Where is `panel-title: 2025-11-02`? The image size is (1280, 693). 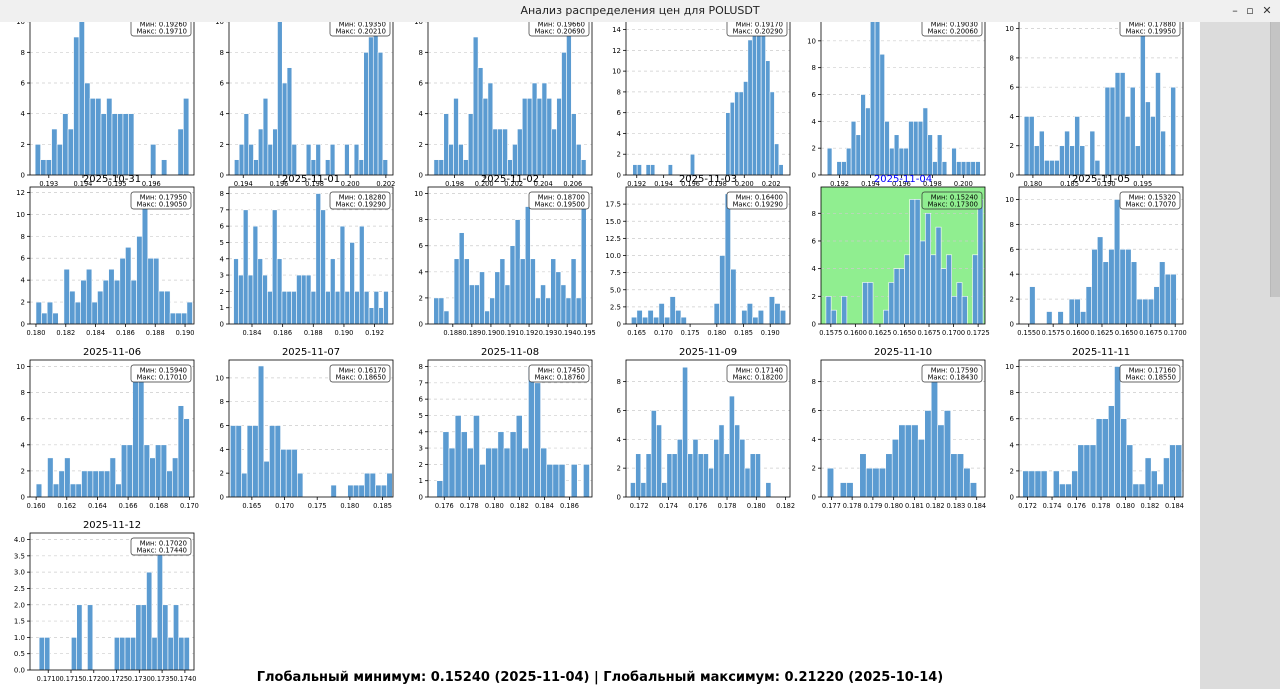 panel-title: 2025-11-02 is located at coordinates (510, 179).